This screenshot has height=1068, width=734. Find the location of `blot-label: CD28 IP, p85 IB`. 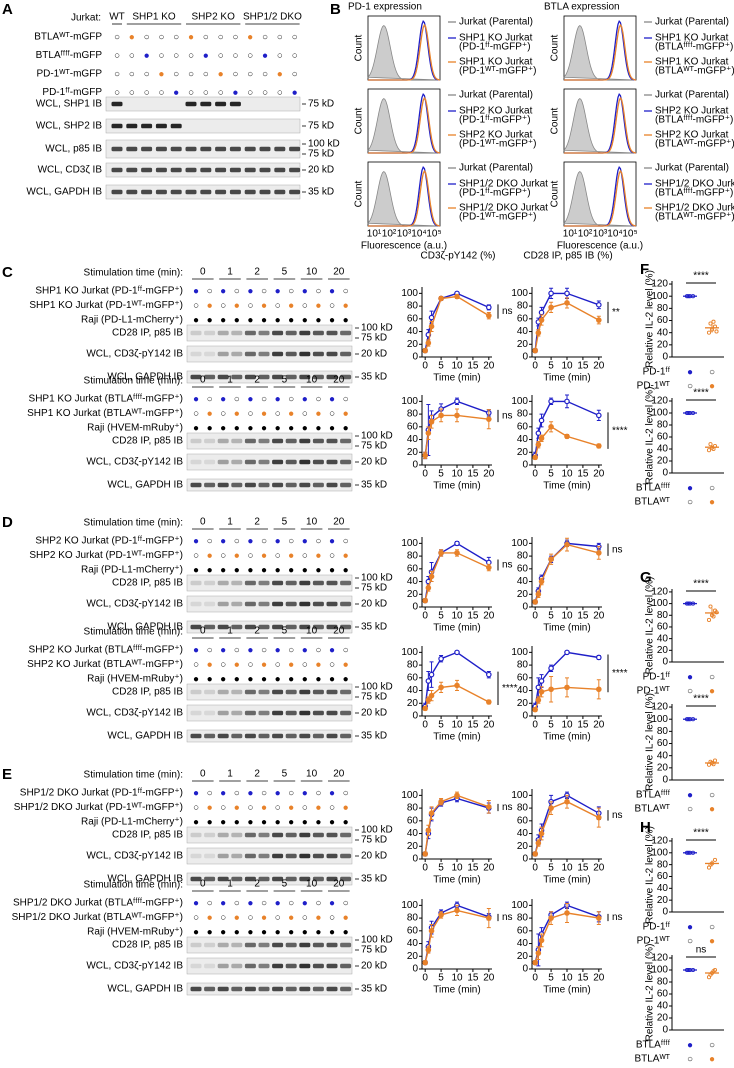

blot-label: CD28 IP, p85 IB is located at coordinates (147, 583).